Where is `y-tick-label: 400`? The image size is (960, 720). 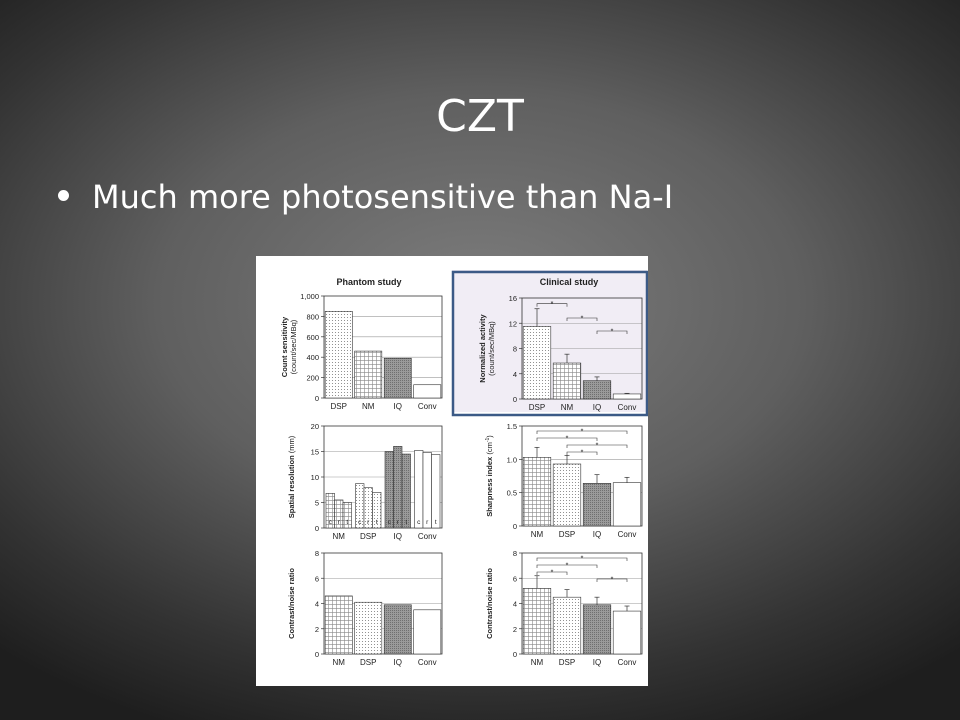 y-tick-label: 400 is located at coordinates (312, 357).